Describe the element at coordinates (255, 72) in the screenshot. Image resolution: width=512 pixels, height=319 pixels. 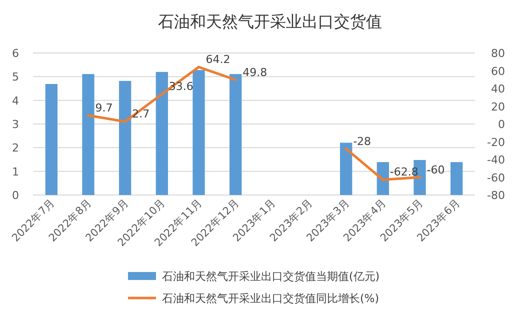
I see `data-label: 49.8` at that location.